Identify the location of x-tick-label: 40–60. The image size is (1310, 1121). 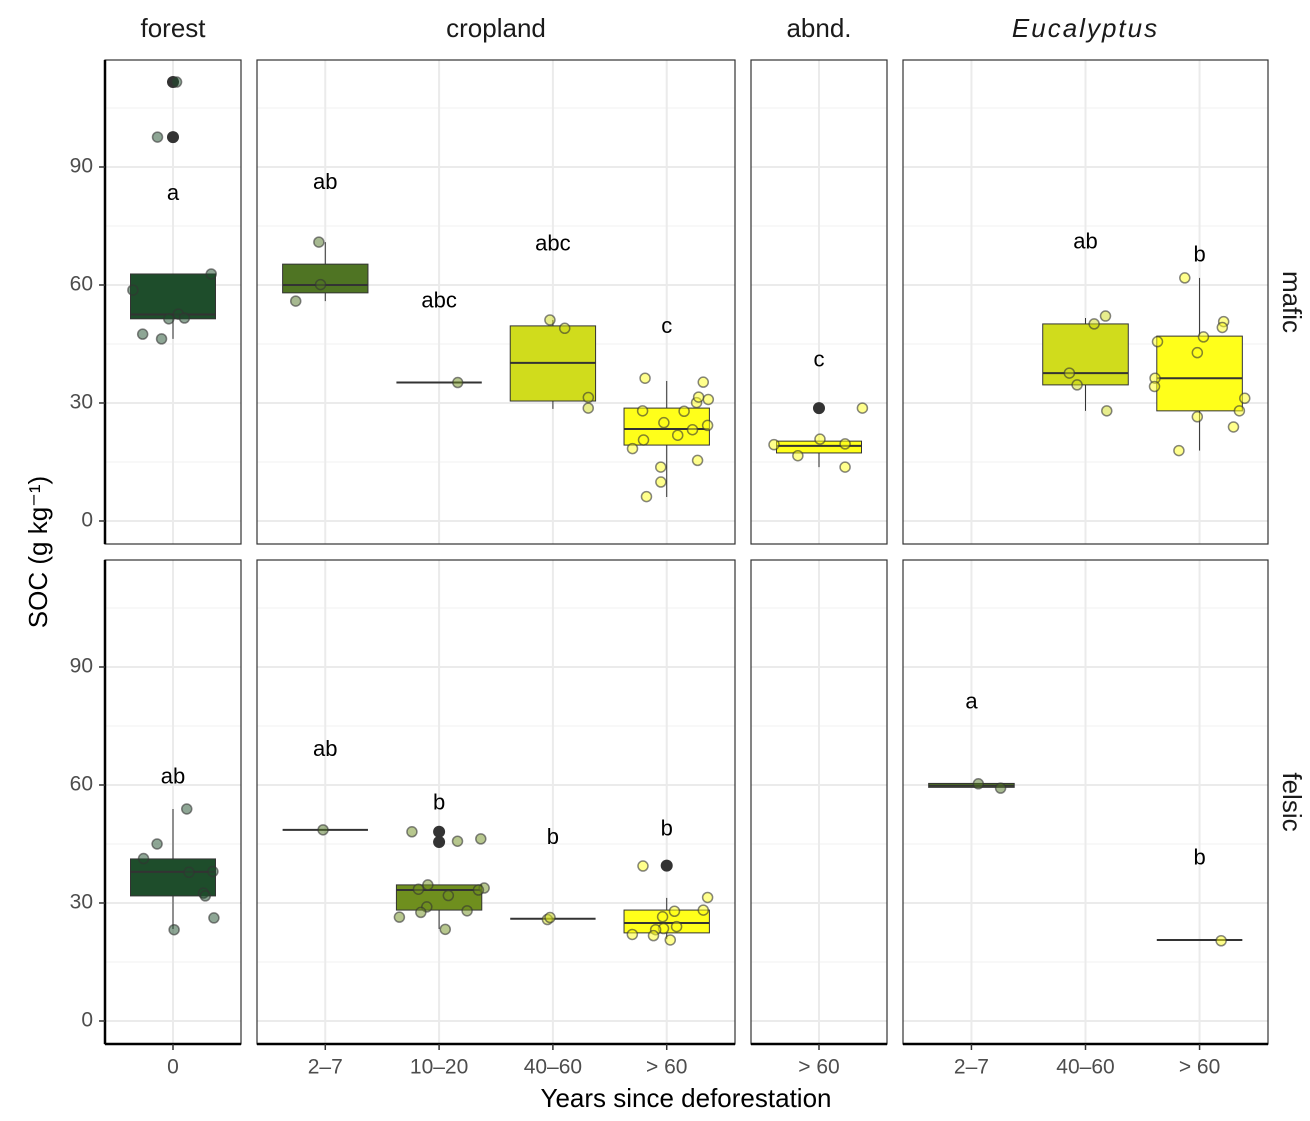
(1085, 1067).